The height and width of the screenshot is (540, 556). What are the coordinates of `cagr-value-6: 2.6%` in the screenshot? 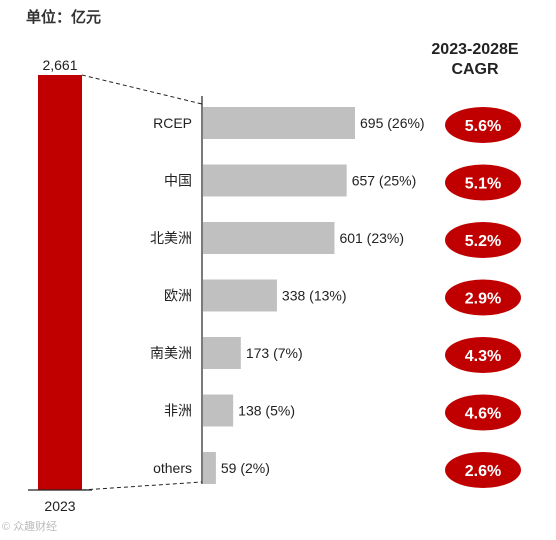 It's located at (483, 471).